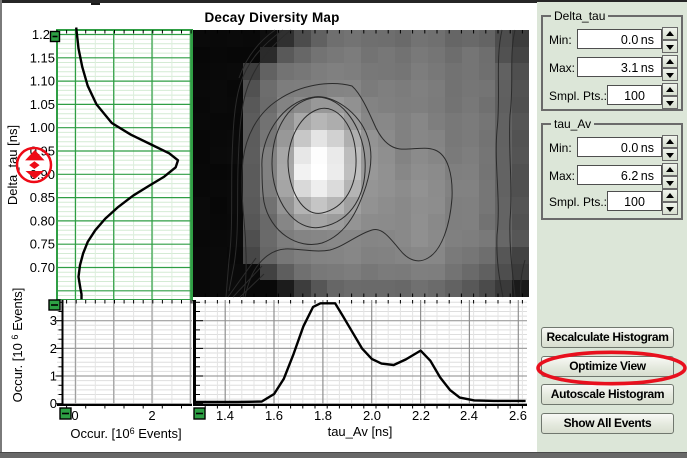  What do you see at coordinates (421, 415) in the screenshot?
I see `svg-text: 2.2` at bounding box center [421, 415].